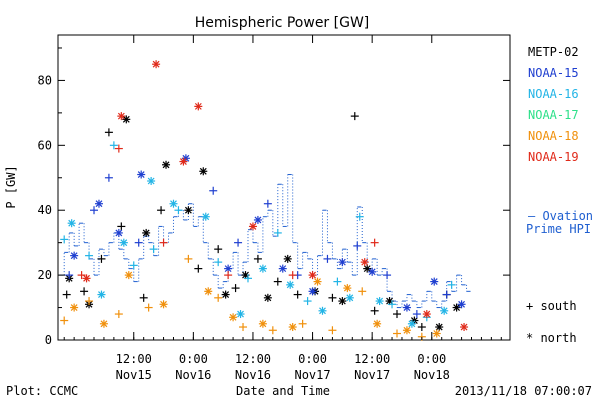  Describe the element at coordinates (48, 340) in the screenshot. I see `y-tick-label: 0` at that location.